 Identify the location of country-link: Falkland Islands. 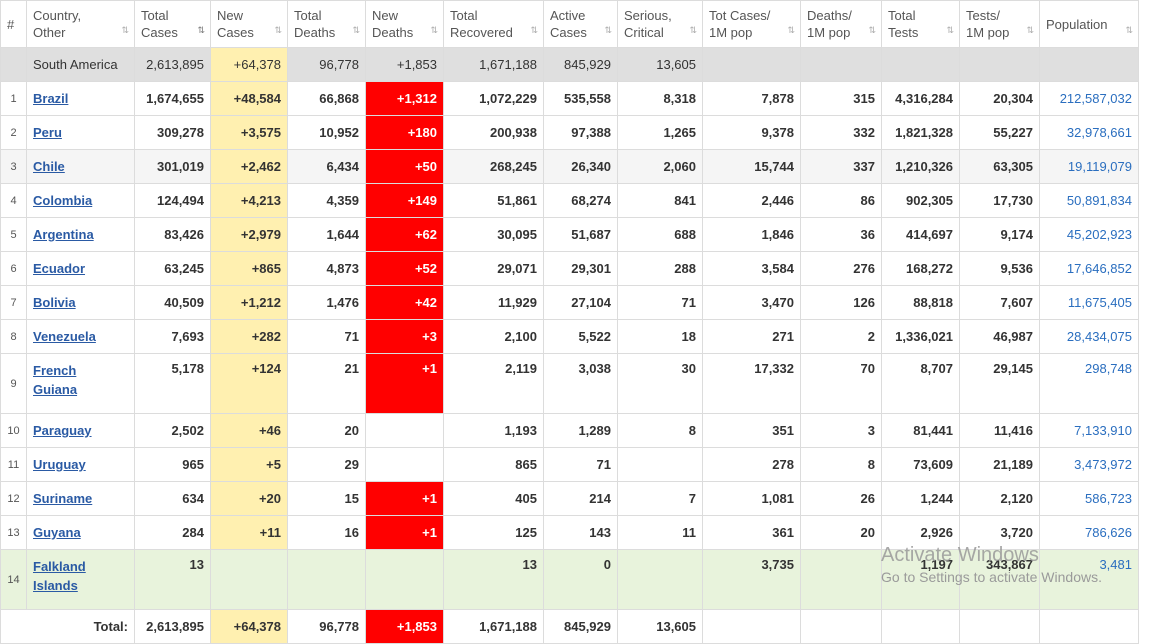
(59, 576).